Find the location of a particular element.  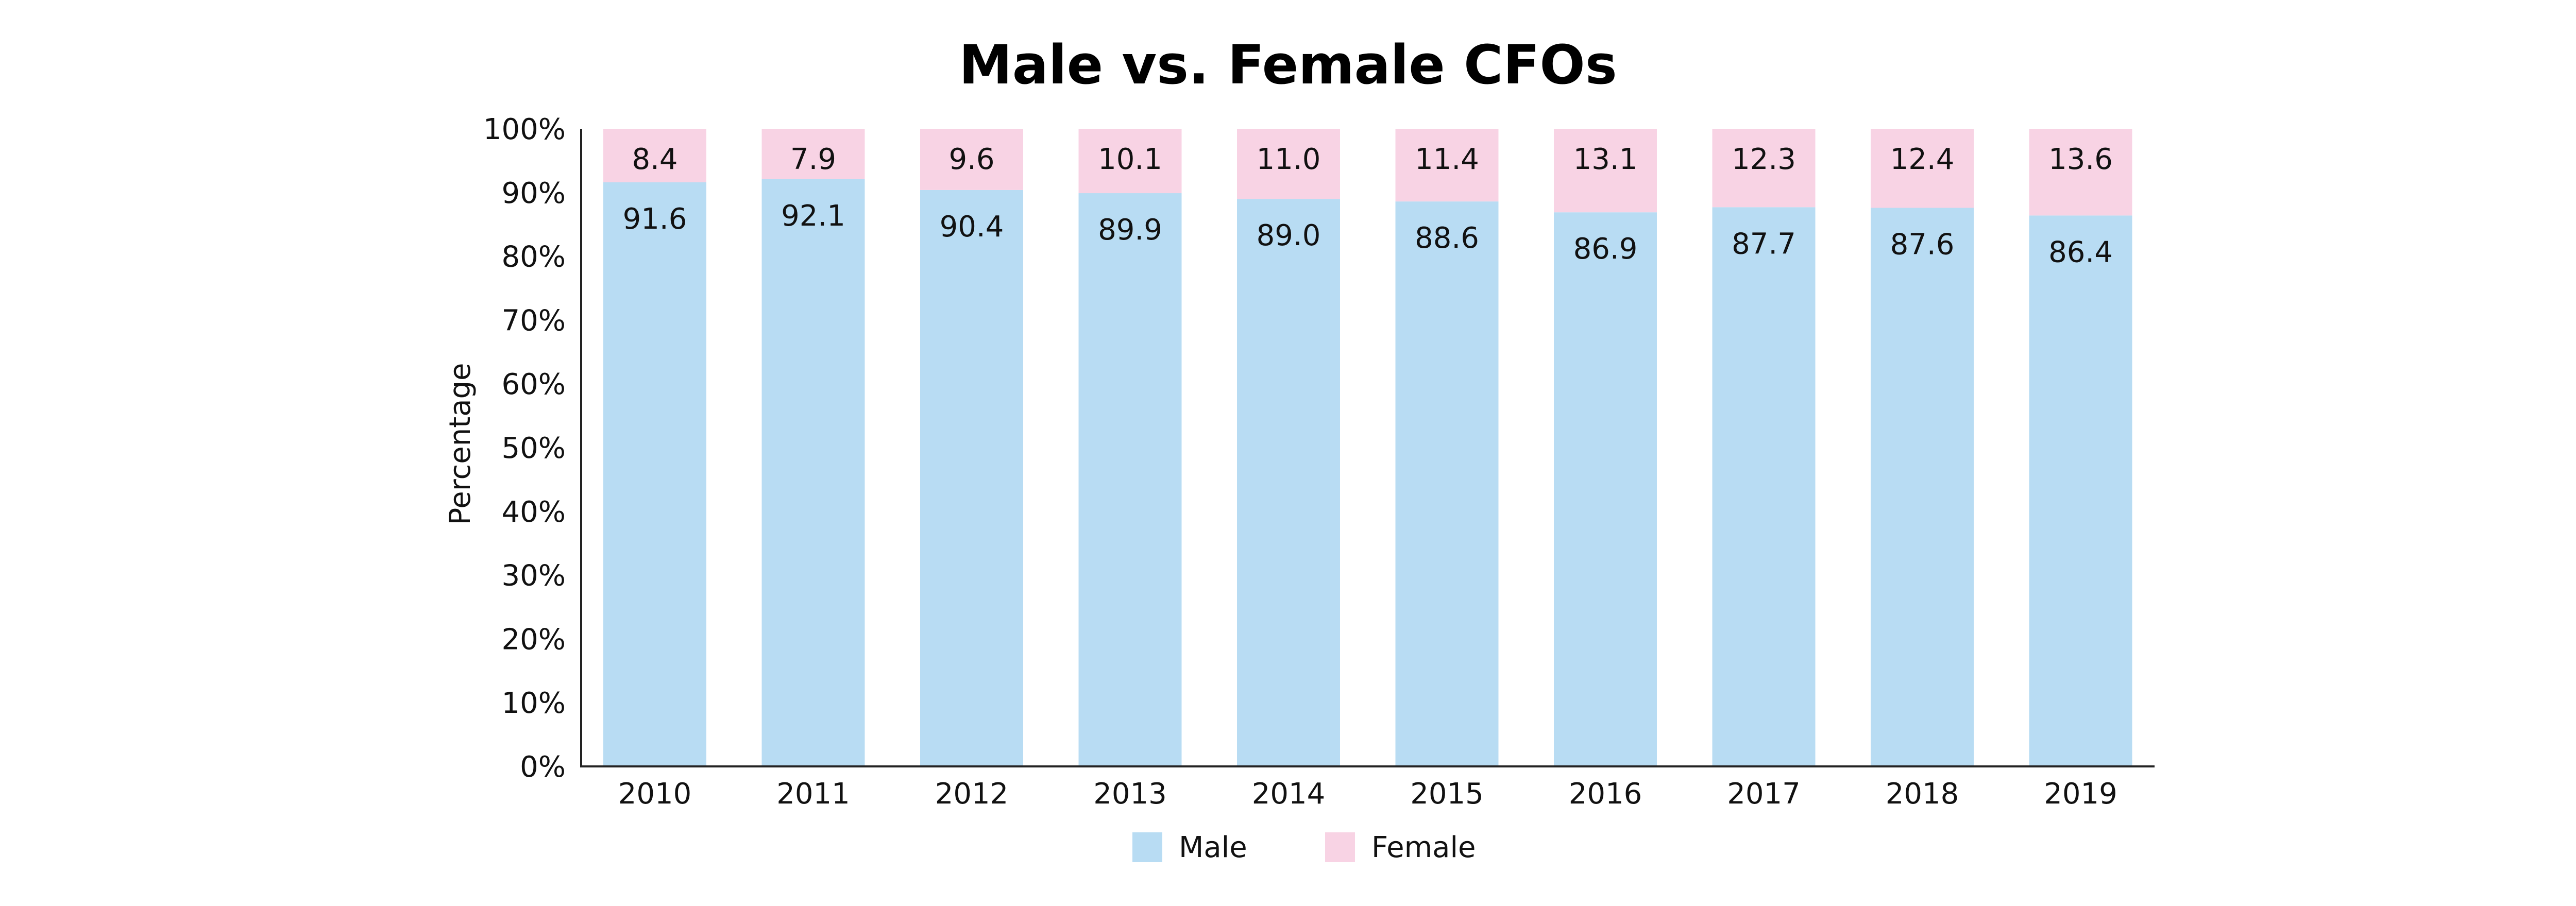

data-label-female-2010: 8.4 is located at coordinates (654, 159).